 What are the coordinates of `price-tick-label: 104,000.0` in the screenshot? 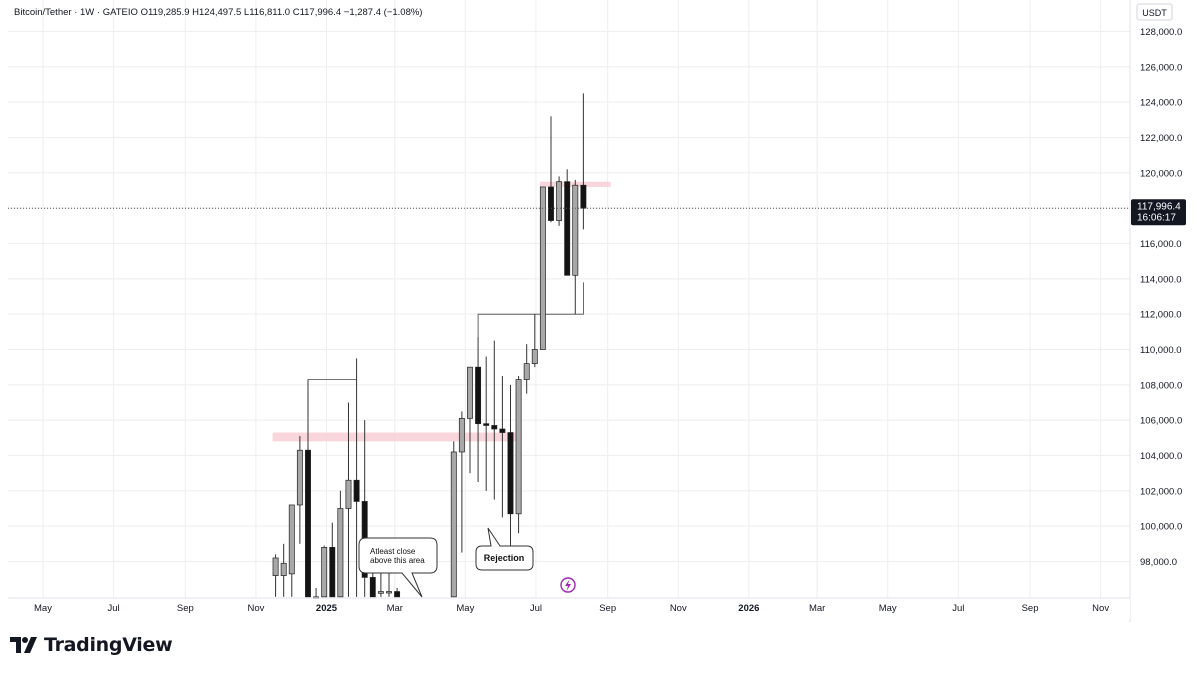 It's located at (1161, 456).